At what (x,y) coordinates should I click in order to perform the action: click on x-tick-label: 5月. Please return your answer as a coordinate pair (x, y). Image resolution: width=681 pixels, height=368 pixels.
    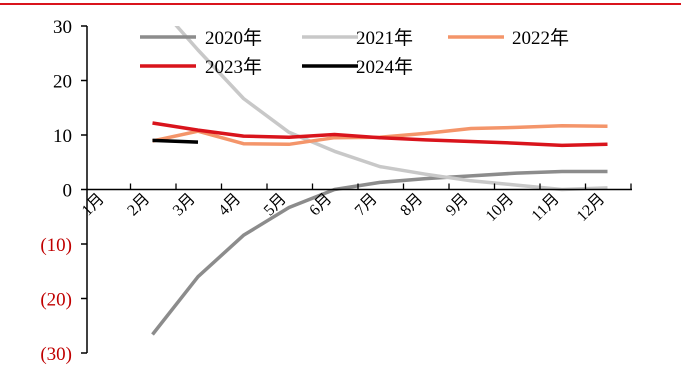
    Looking at the image, I should click on (275, 204).